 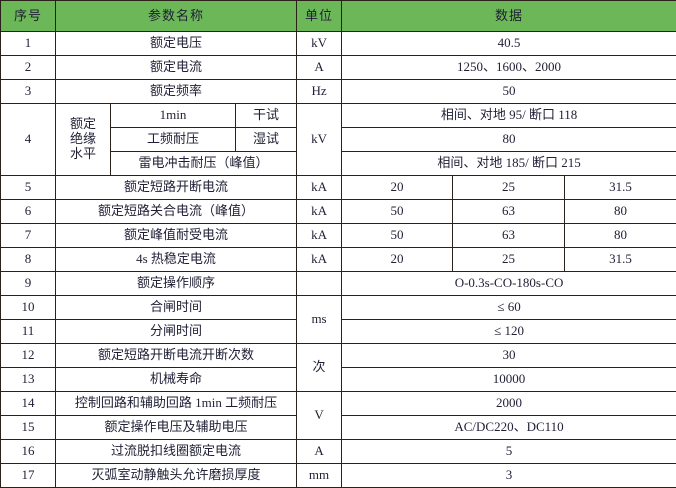 I want to click on row-value: ≤ 120, so click(x=509, y=332).